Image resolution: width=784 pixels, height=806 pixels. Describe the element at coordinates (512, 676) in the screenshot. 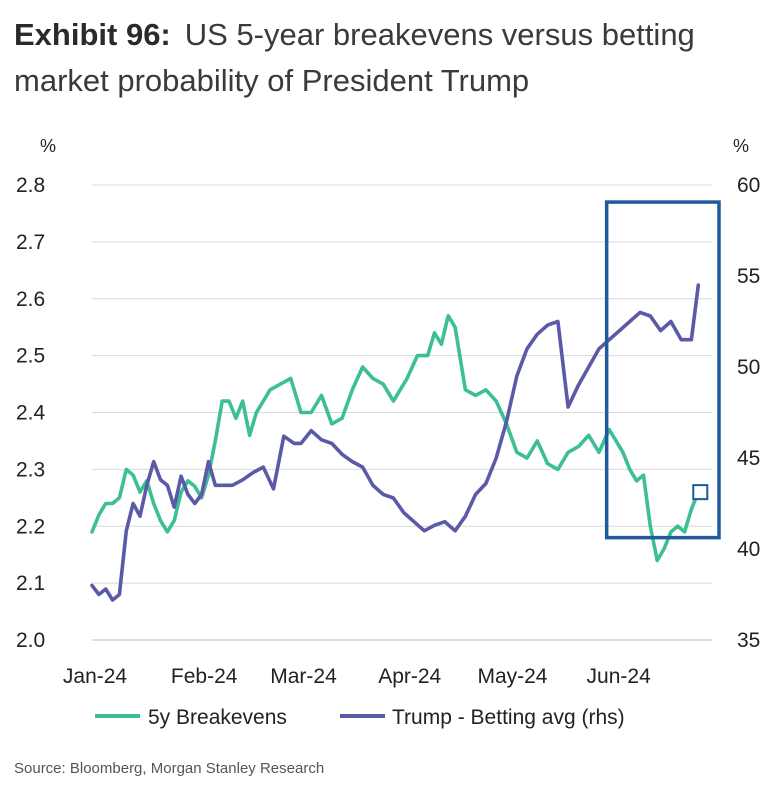

I see `x-tick-label: May-24` at that location.